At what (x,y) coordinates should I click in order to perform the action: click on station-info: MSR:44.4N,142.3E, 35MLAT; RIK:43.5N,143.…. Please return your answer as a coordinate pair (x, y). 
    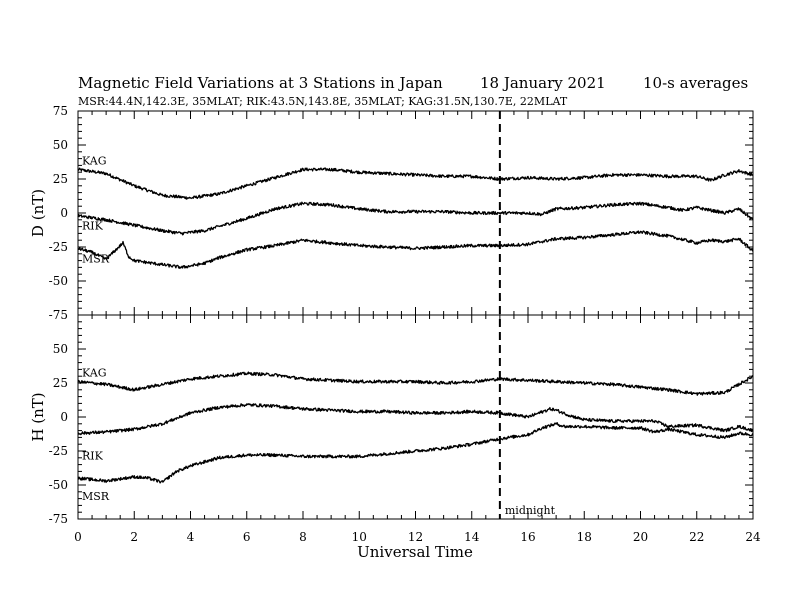
    Looking at the image, I should click on (323, 101).